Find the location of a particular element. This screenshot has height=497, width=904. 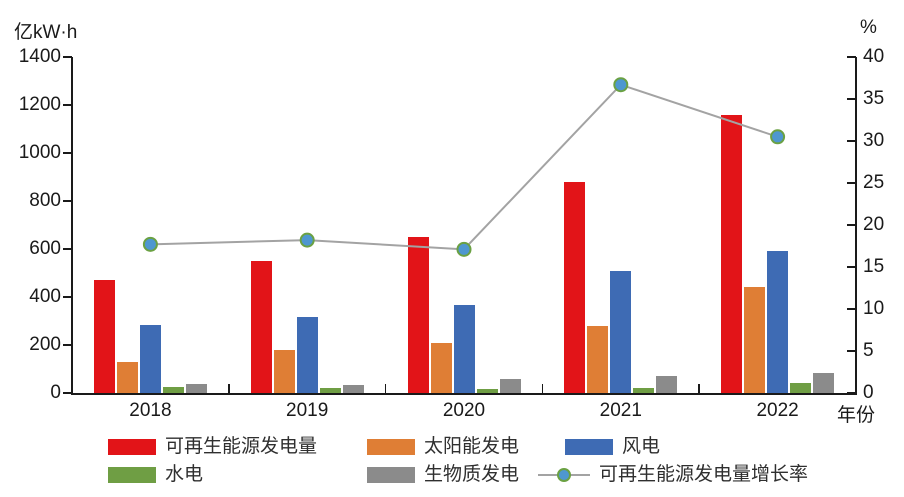

legend-label-growth-rate: 可再生能源发电量增长率 is located at coordinates (704, 474).